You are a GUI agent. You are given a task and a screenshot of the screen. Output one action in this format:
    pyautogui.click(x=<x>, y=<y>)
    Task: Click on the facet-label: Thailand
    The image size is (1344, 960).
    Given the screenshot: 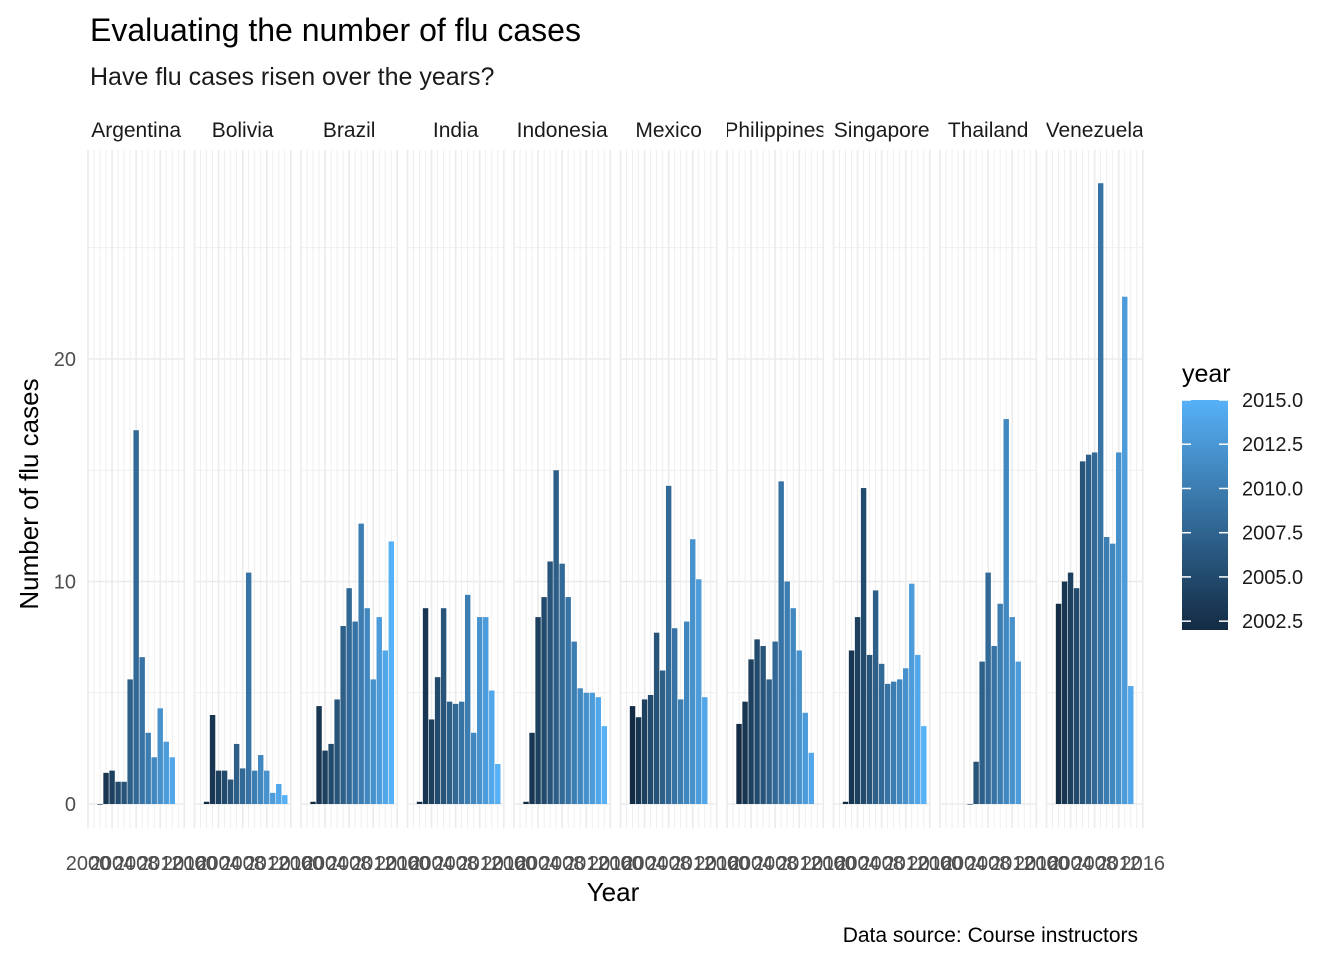 What is the action you would take?
    pyautogui.click(x=988, y=130)
    